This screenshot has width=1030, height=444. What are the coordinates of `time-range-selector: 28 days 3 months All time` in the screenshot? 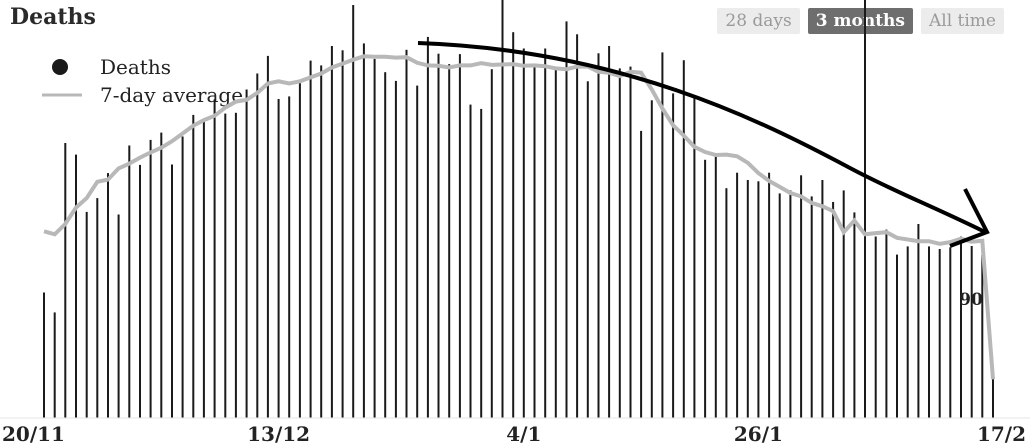 It's located at (860, 21).